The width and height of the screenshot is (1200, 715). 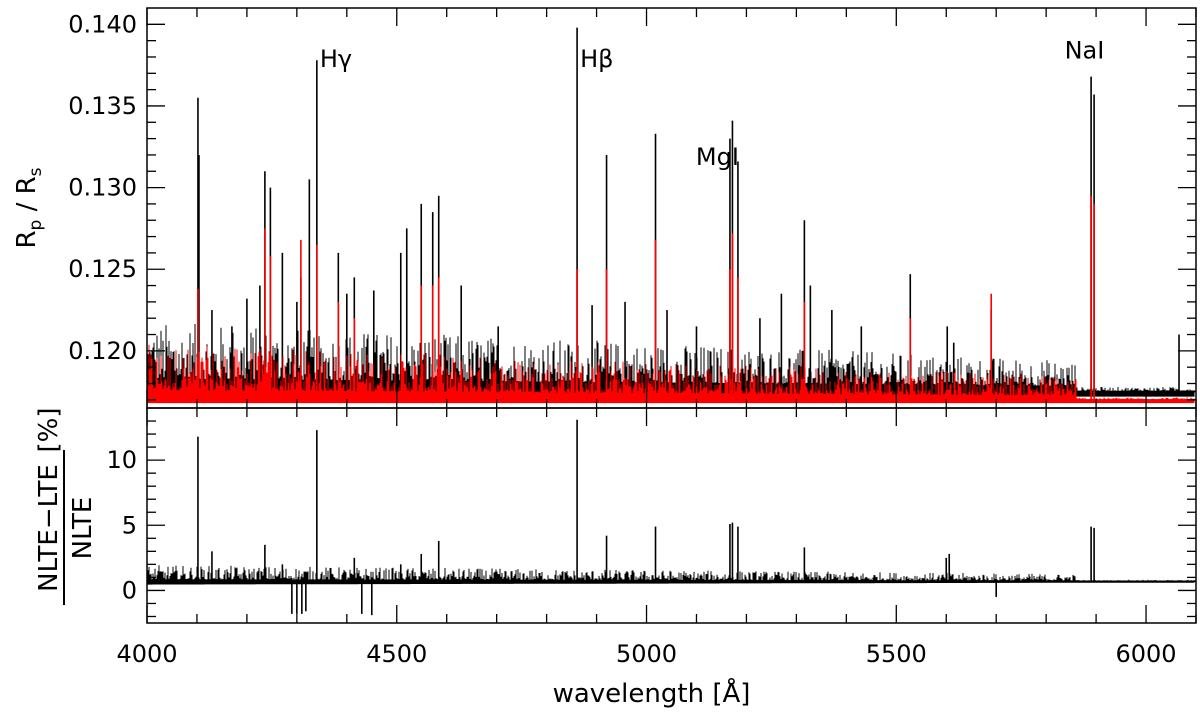 What do you see at coordinates (336, 59) in the screenshot?
I see `annotation-0: Hγ` at bounding box center [336, 59].